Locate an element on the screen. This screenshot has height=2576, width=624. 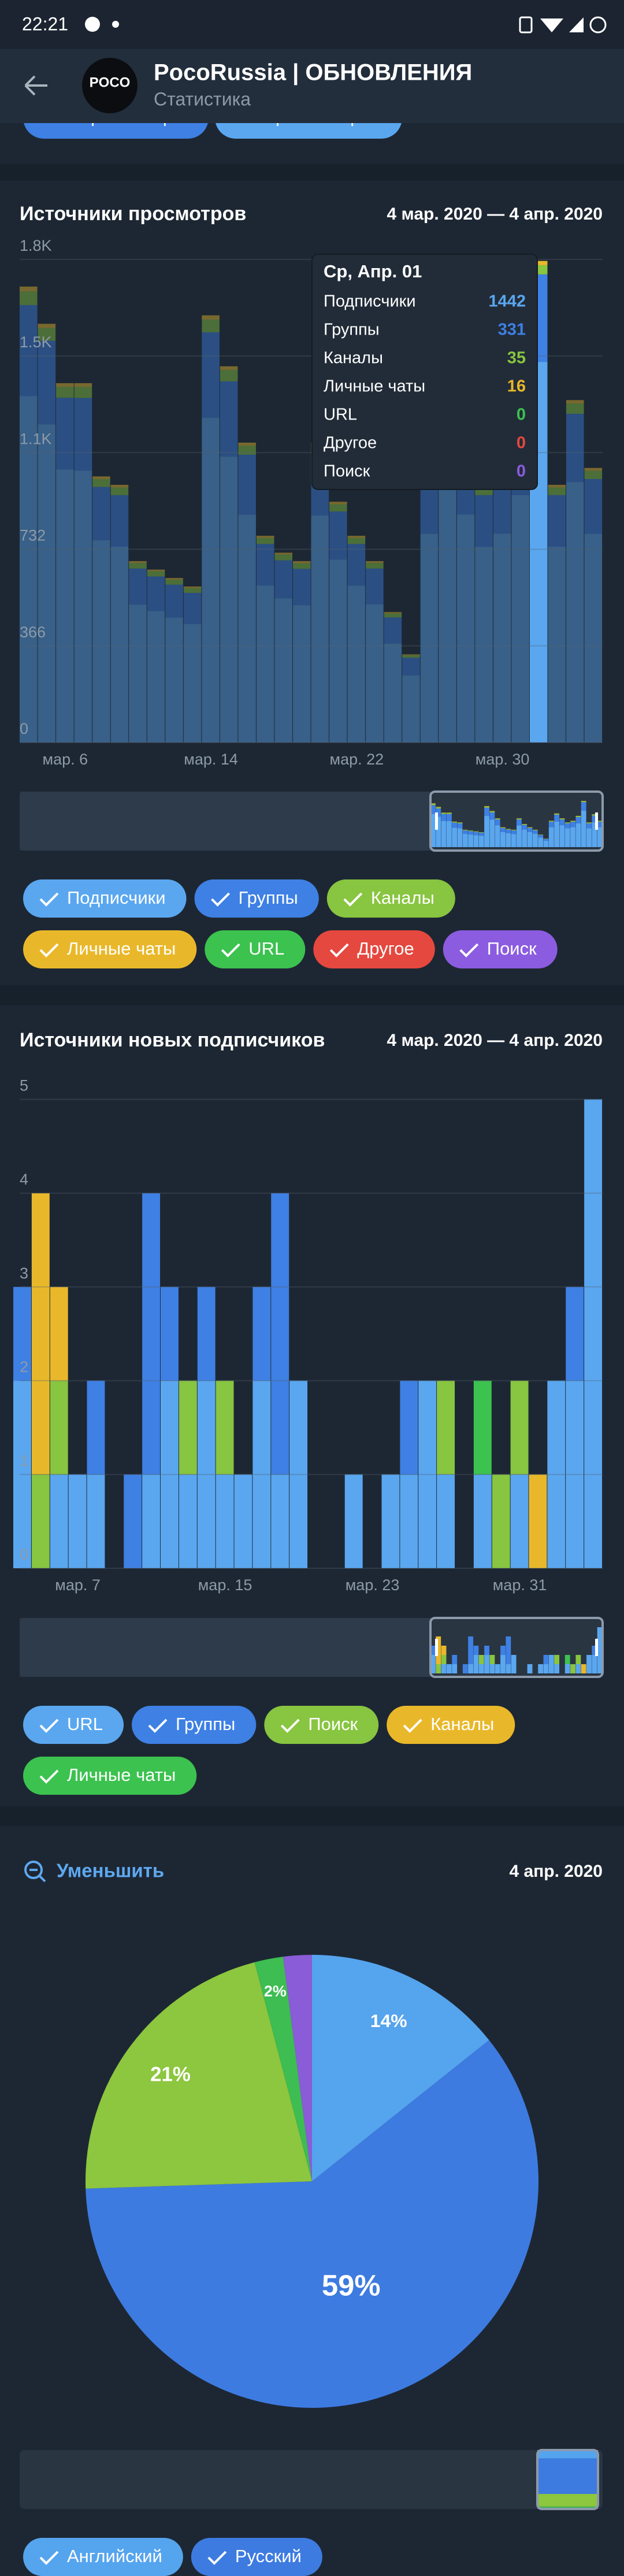
vibrate-icon is located at coordinates (526, 25).